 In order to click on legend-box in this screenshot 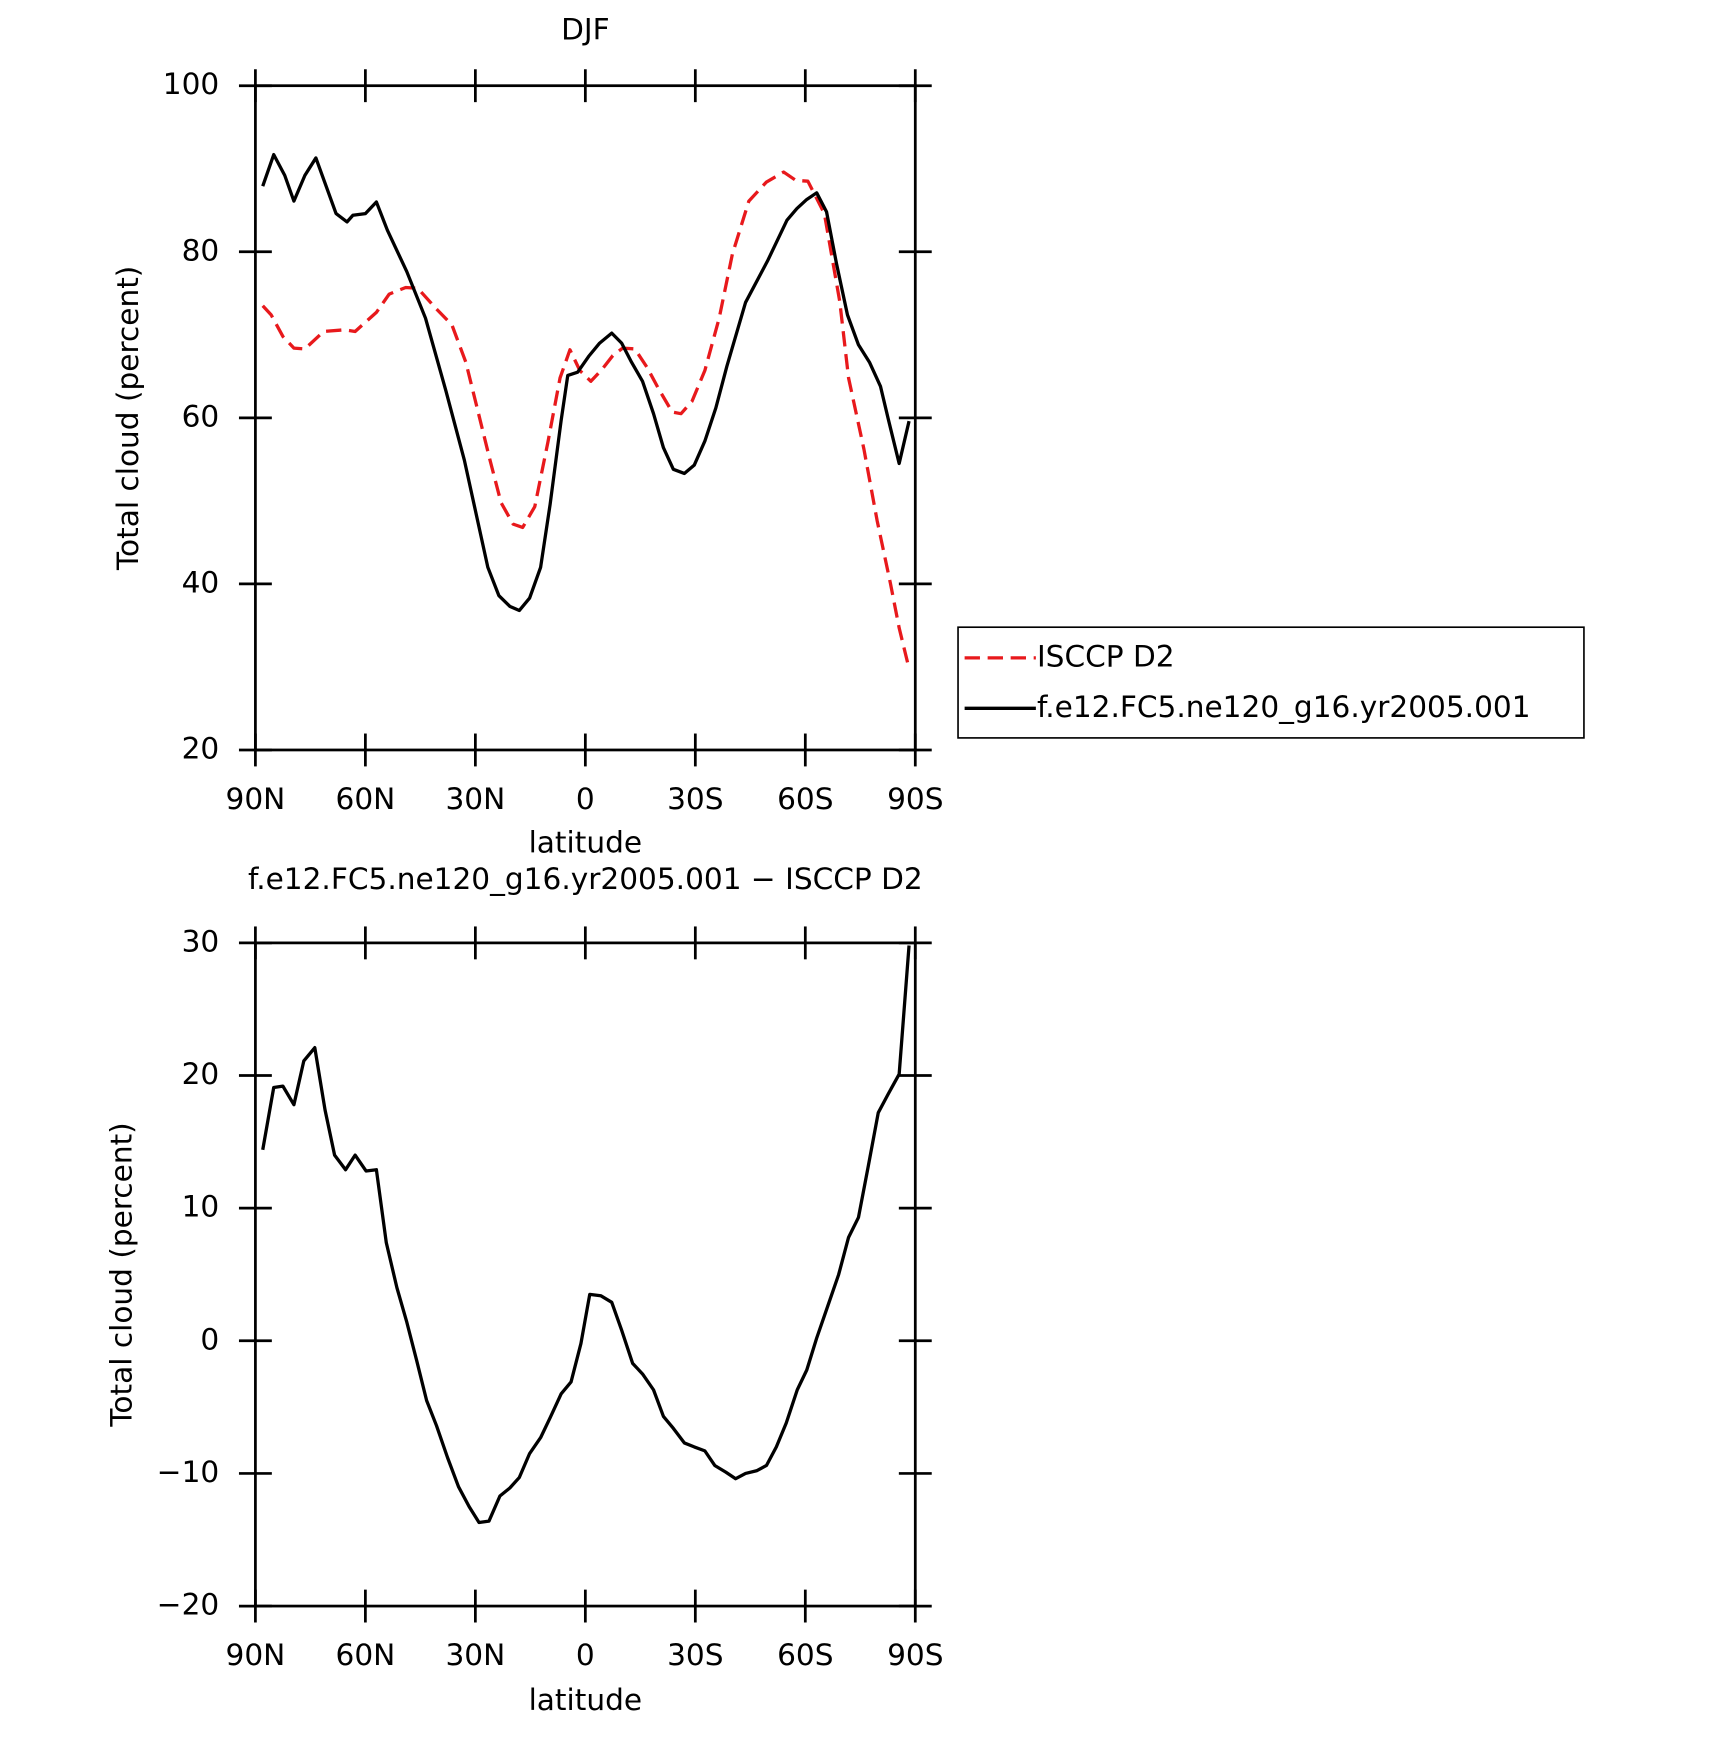, I will do `click(1271, 682)`.